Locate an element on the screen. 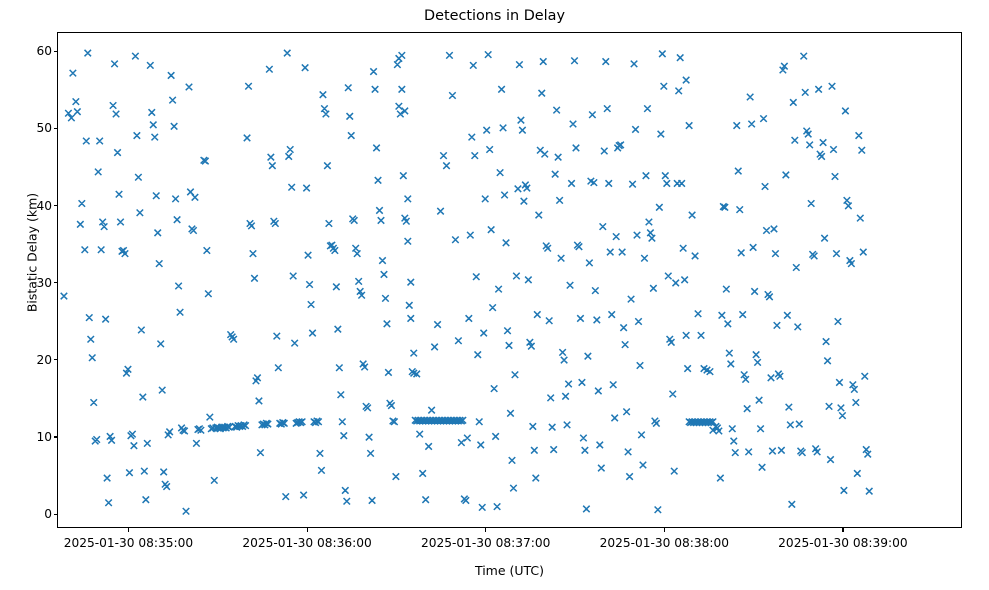 This screenshot has height=590, width=989. x-tick-label: 2025-01-30 08:35:00 is located at coordinates (128, 543).